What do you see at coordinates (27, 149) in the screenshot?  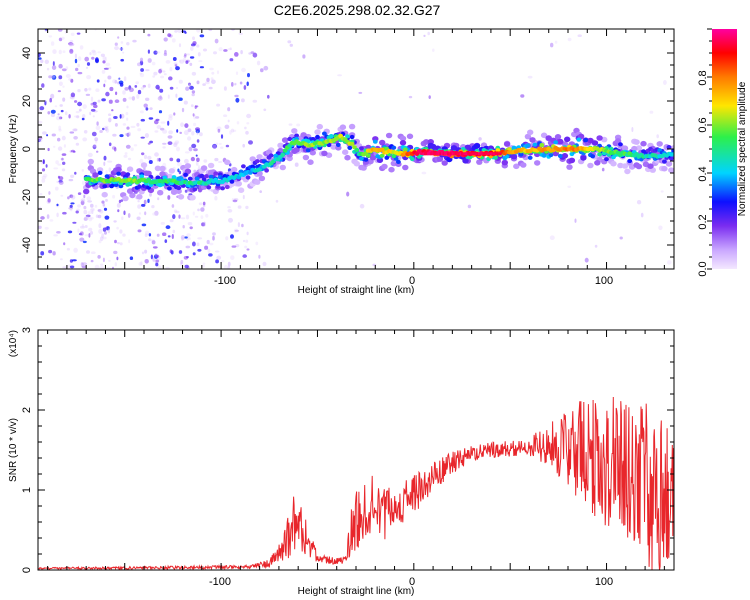 I see `spectrogram-ytick-label: 0` at bounding box center [27, 149].